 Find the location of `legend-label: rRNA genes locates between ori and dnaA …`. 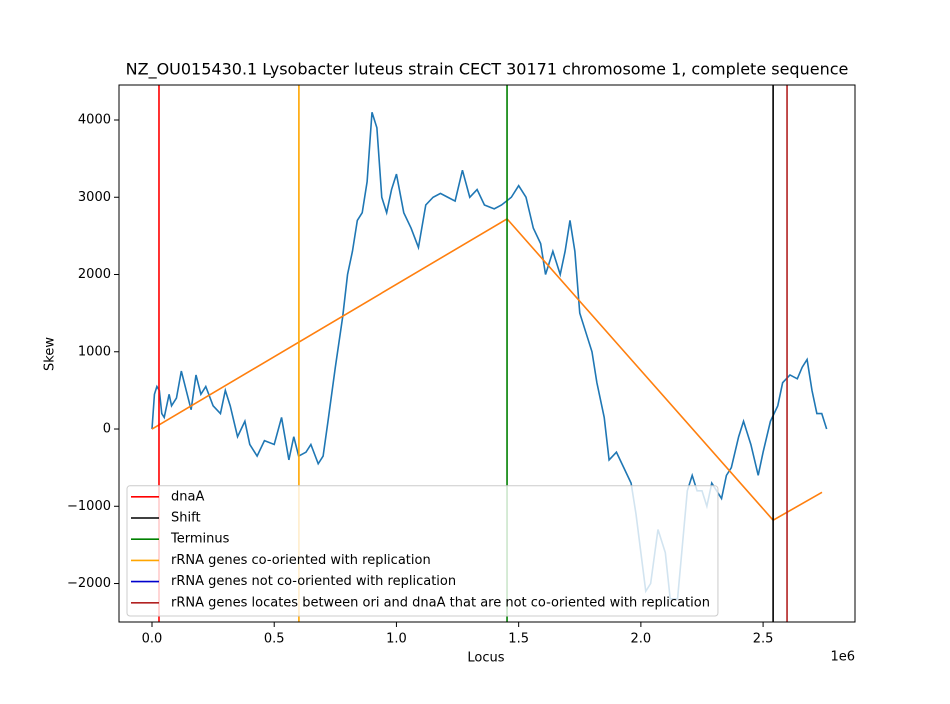

legend-label: rRNA genes locates between ori and dnaA … is located at coordinates (440, 602).